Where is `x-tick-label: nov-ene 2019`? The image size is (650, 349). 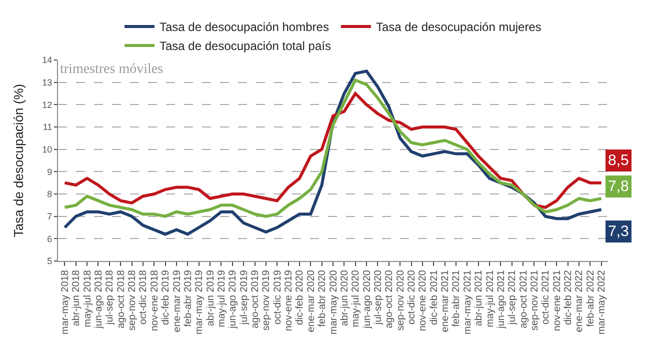
x-tick-label: nov-ene 2019 is located at coordinates (289, 301).